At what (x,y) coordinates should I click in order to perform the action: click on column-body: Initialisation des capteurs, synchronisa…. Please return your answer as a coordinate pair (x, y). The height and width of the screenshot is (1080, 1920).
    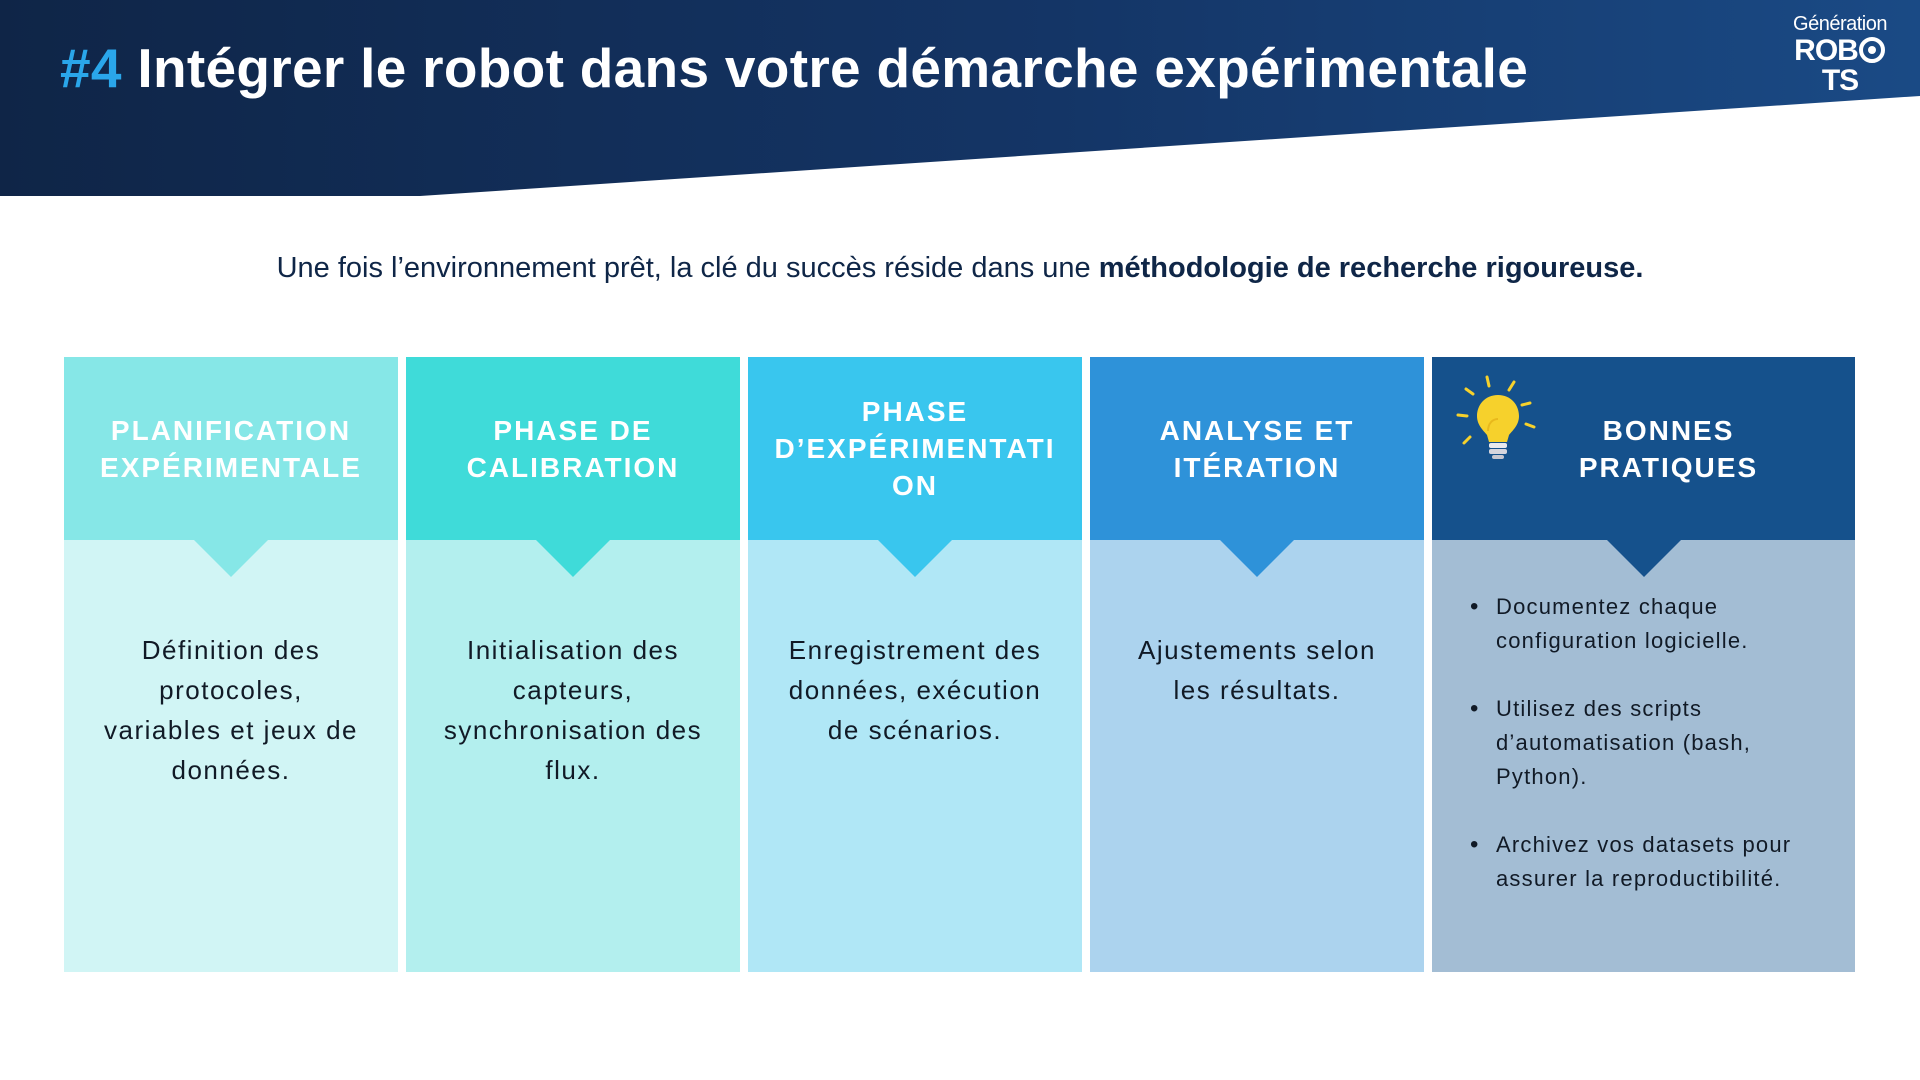
    Looking at the image, I should click on (573, 756).